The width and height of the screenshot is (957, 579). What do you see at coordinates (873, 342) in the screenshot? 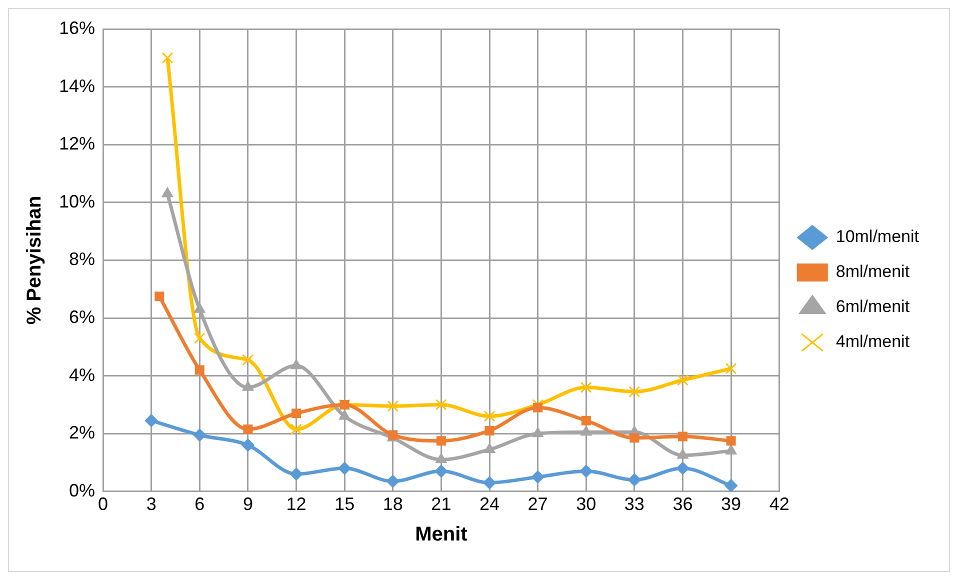
I see `legend-label: 4ml/menit` at bounding box center [873, 342].